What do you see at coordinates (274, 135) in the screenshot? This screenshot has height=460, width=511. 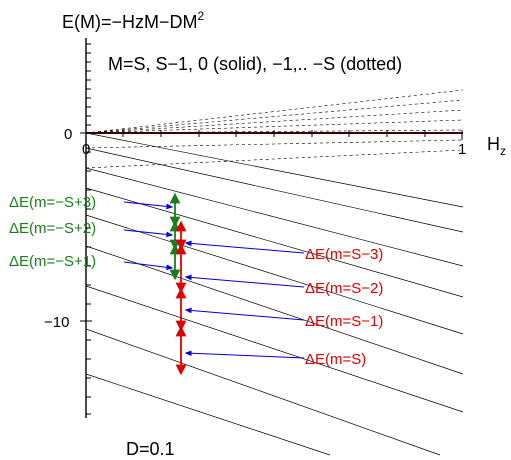 I see `x-axis-ticks` at bounding box center [274, 135].